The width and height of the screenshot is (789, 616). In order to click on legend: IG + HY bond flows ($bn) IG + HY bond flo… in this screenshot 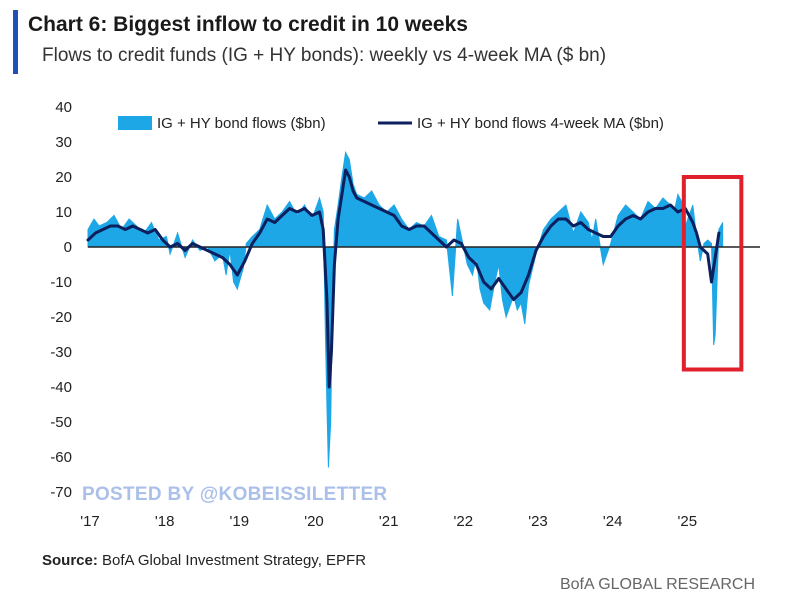, I will do `click(391, 123)`.